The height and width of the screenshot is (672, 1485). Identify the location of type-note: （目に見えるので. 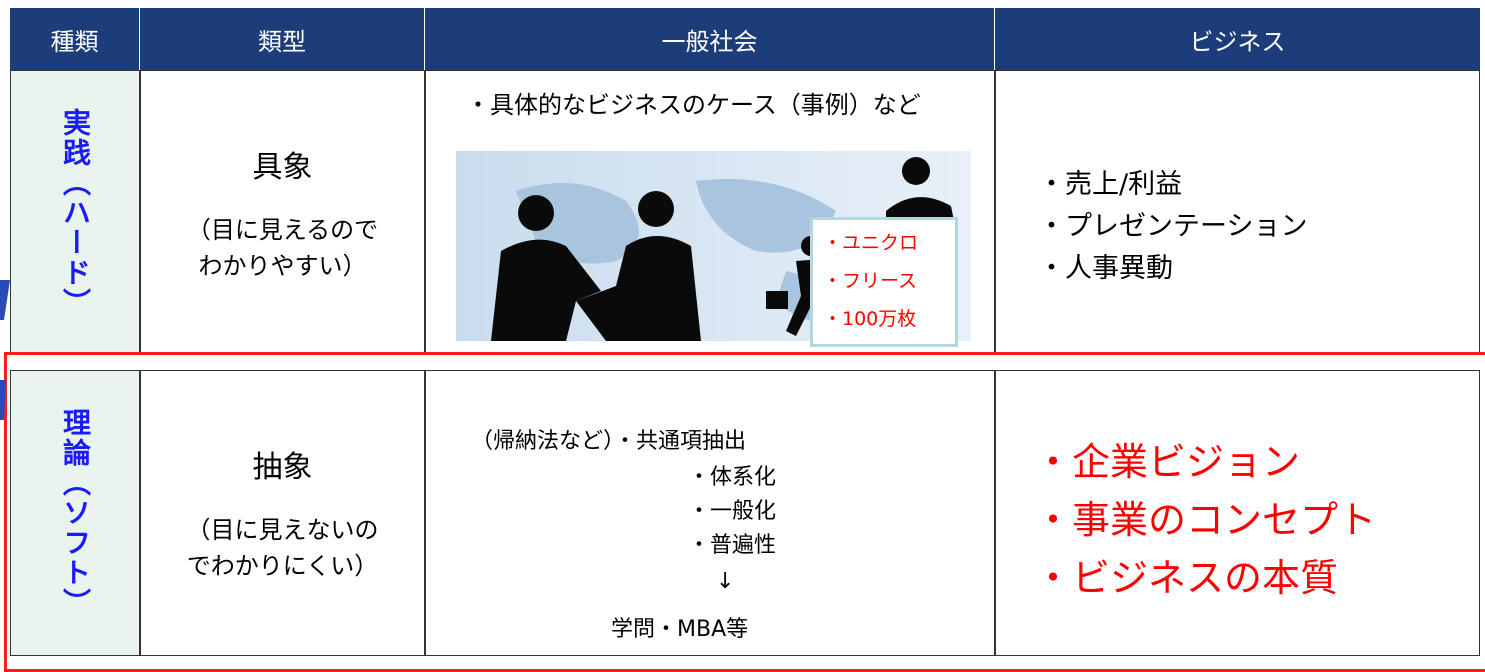
(282, 229).